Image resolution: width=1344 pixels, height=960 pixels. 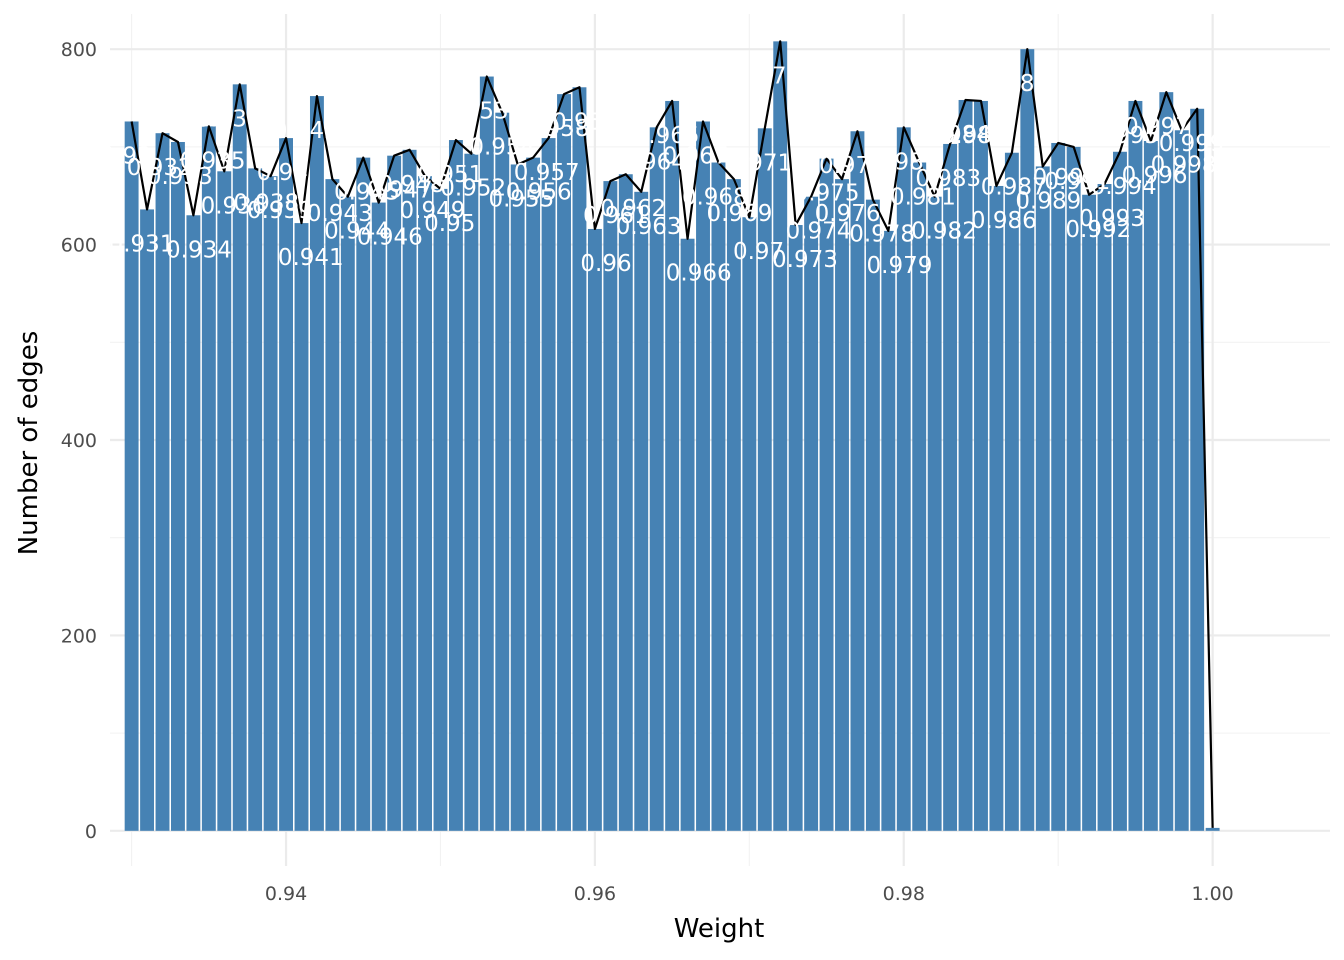 What do you see at coordinates (1184, 165) in the screenshot?
I see `bar-value-label: 0.998` at bounding box center [1184, 165].